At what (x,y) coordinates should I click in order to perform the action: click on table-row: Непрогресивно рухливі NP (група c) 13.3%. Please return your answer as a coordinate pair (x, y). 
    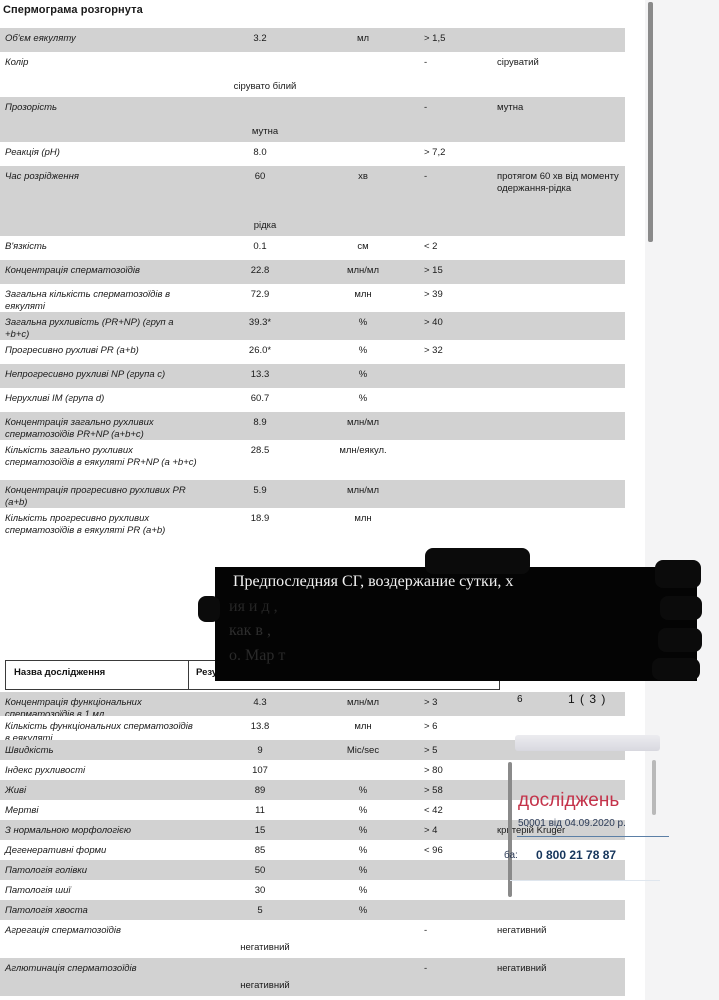
    Looking at the image, I should click on (312, 376).